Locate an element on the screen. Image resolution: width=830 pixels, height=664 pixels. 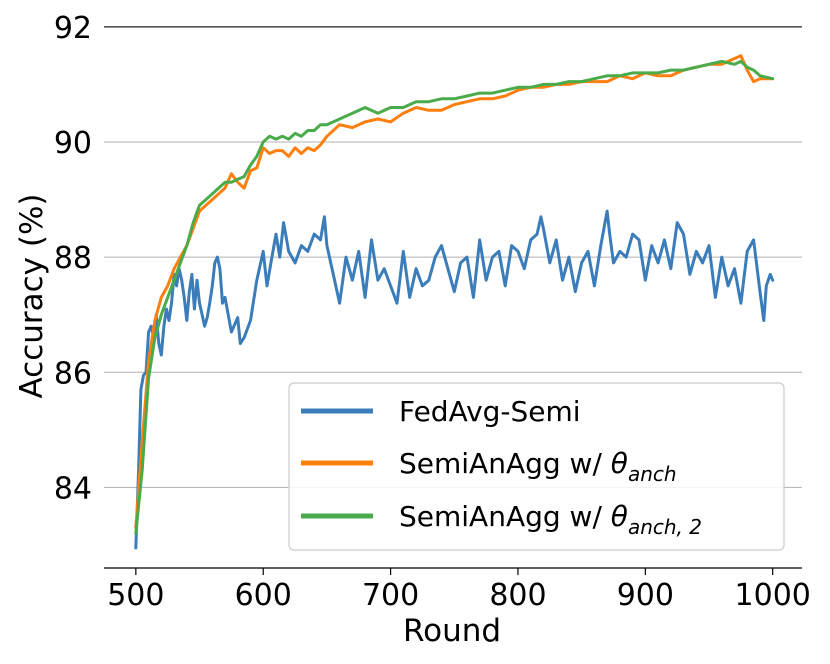
y-tick-label: 92 is located at coordinates (73, 28).